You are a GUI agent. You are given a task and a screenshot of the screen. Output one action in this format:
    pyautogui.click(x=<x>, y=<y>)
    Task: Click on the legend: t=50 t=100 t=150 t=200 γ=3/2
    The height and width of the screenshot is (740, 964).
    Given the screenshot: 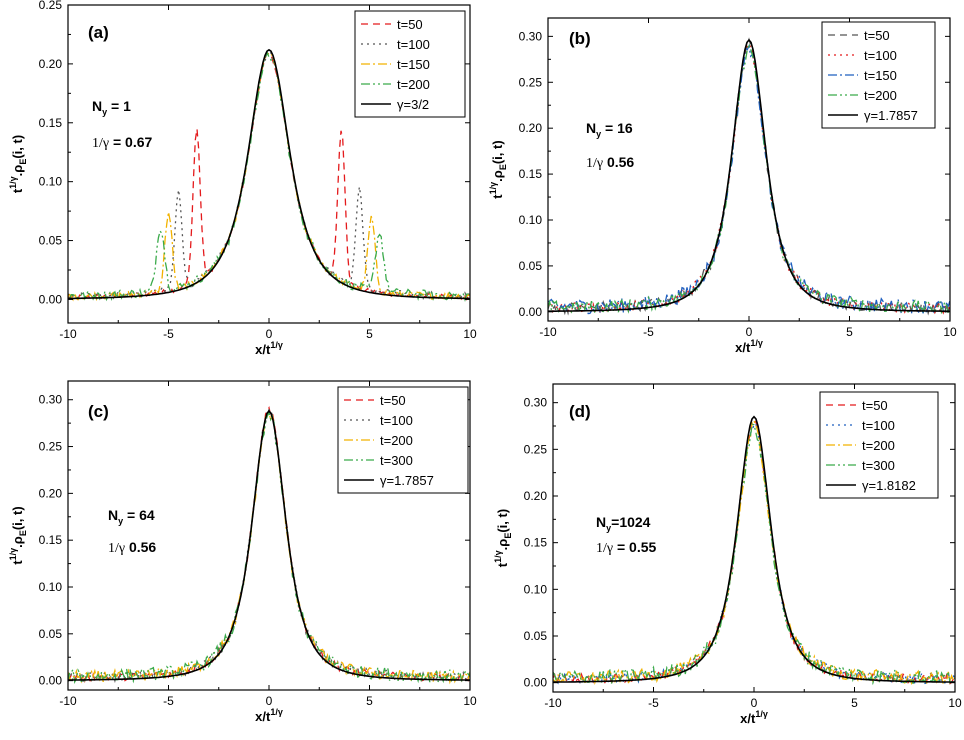 What is the action you would take?
    pyautogui.click(x=410, y=64)
    